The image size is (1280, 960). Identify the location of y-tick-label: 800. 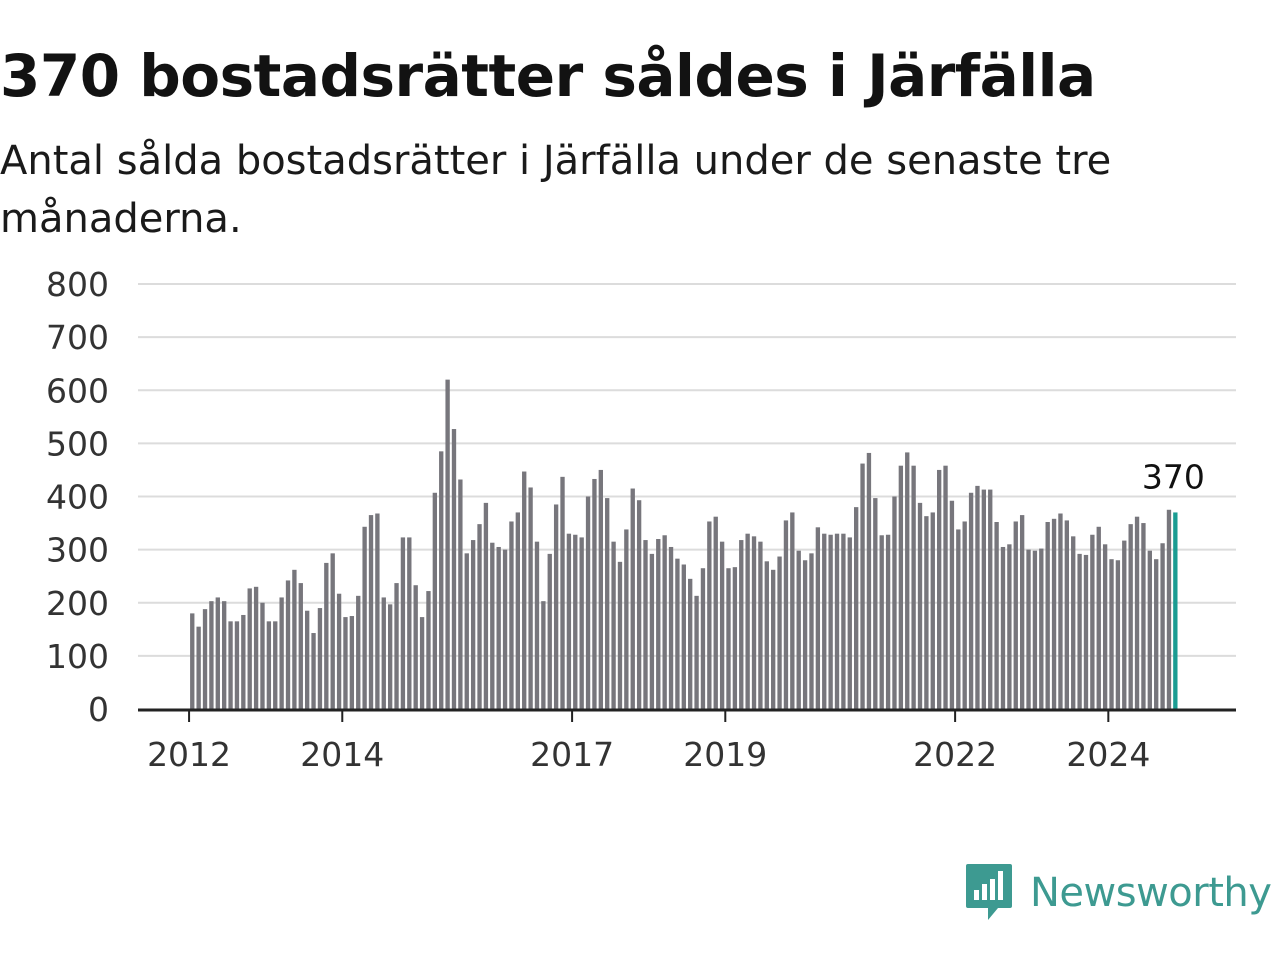
(77, 284).